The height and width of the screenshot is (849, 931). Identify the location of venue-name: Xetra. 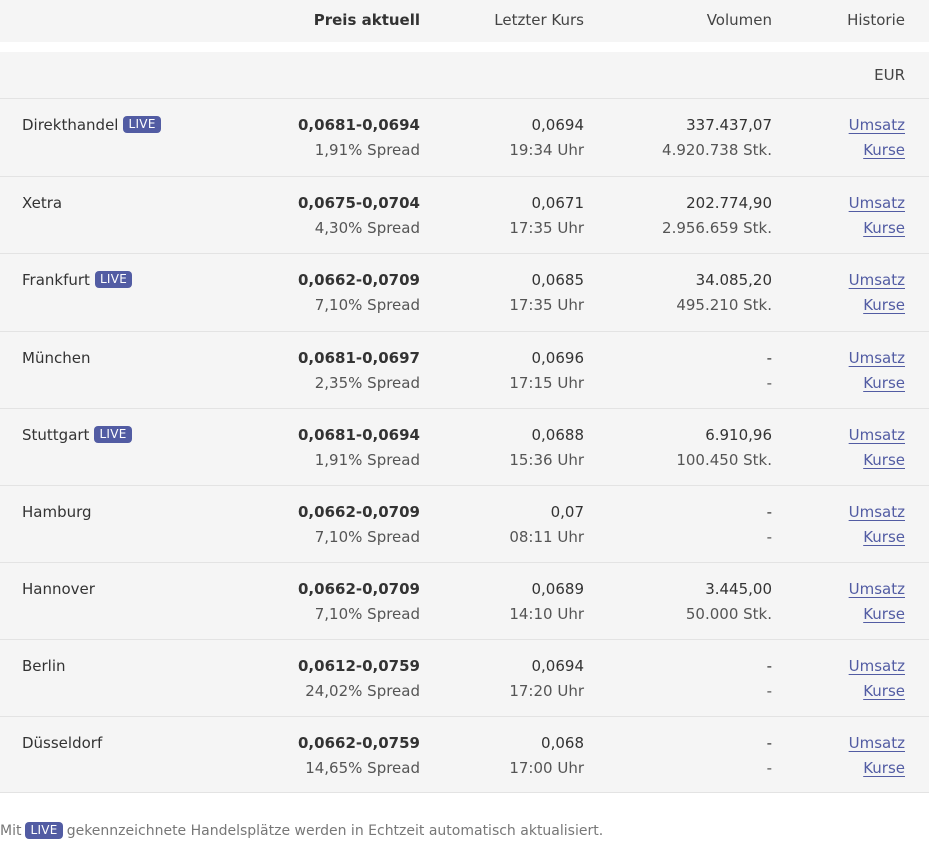
(42, 203).